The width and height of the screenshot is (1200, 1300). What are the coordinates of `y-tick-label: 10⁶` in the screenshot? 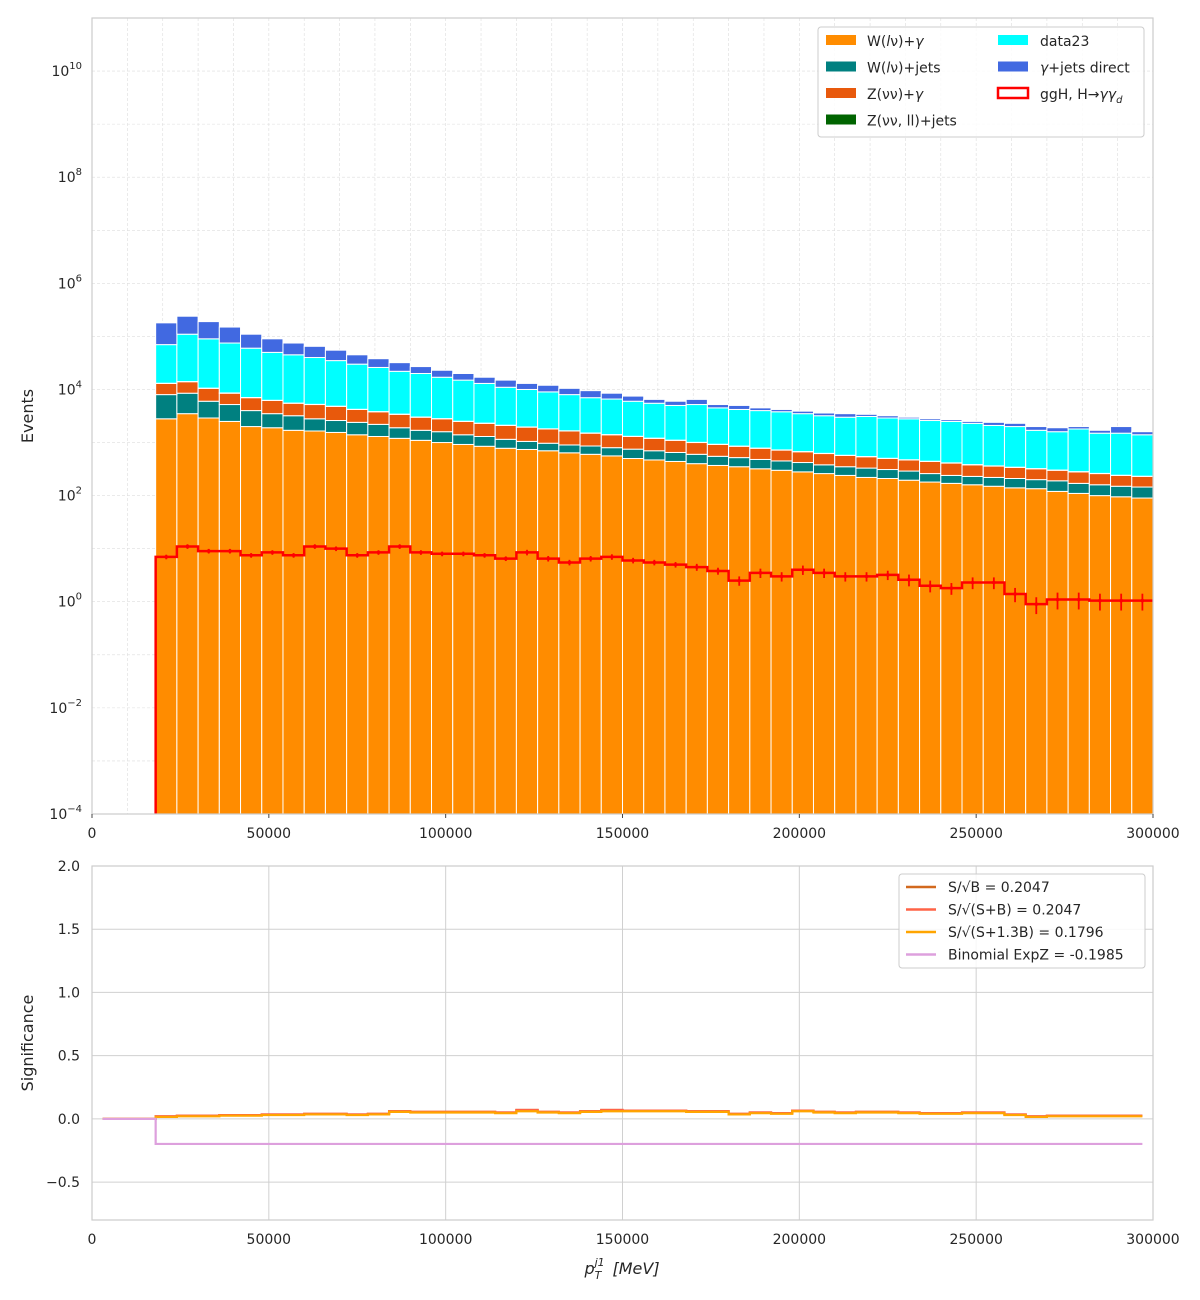 It's located at (70, 282).